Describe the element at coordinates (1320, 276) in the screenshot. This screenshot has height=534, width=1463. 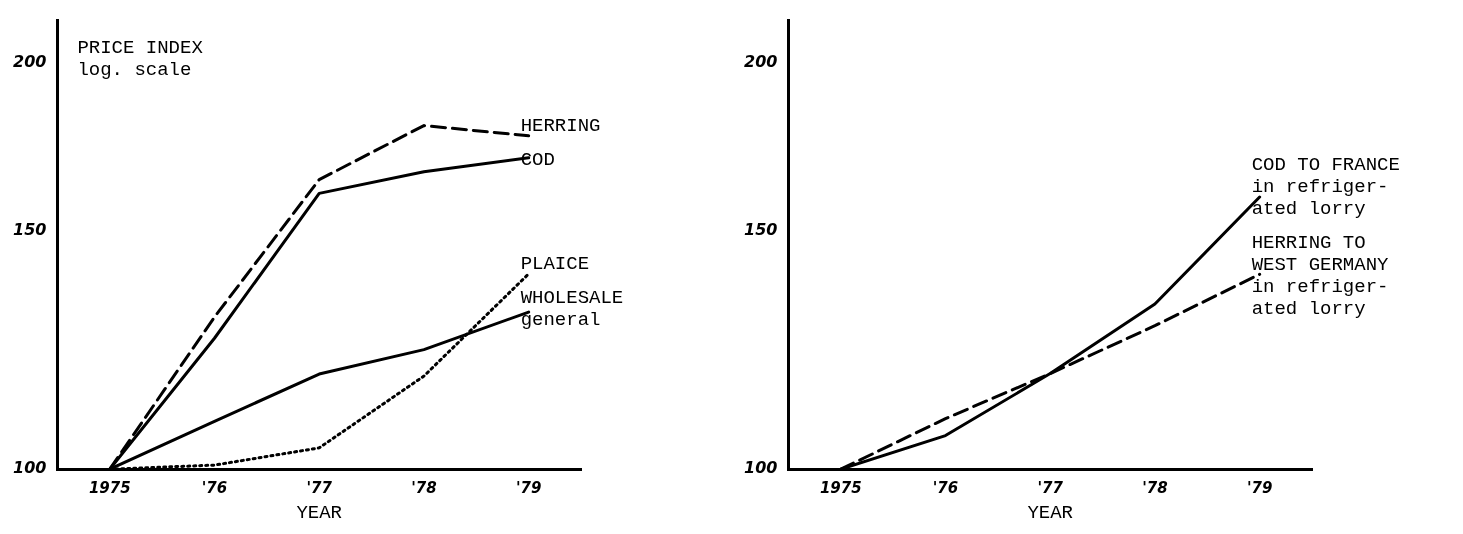
I see `series-label: HERRING TO WEST GERMANY in refriger- ated lorry` at that location.